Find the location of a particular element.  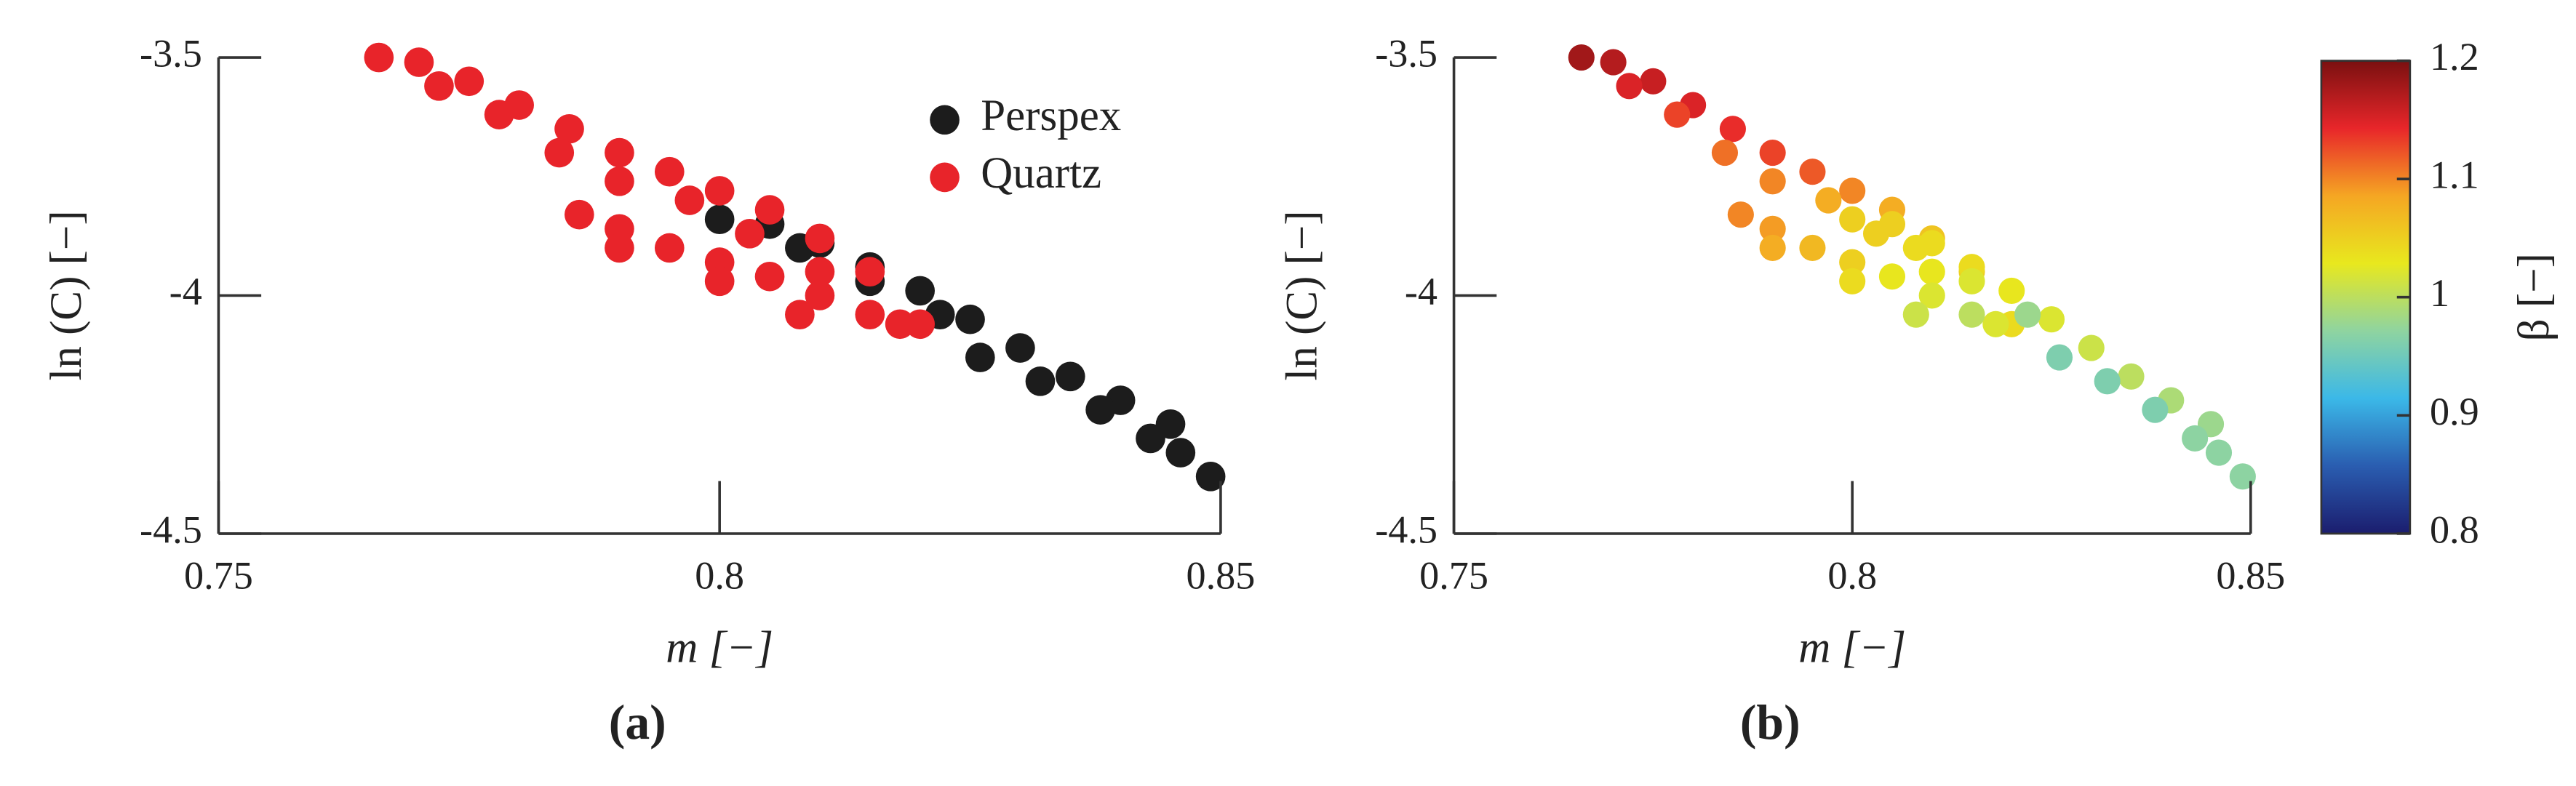

colorbar is located at coordinates (2366, 297).